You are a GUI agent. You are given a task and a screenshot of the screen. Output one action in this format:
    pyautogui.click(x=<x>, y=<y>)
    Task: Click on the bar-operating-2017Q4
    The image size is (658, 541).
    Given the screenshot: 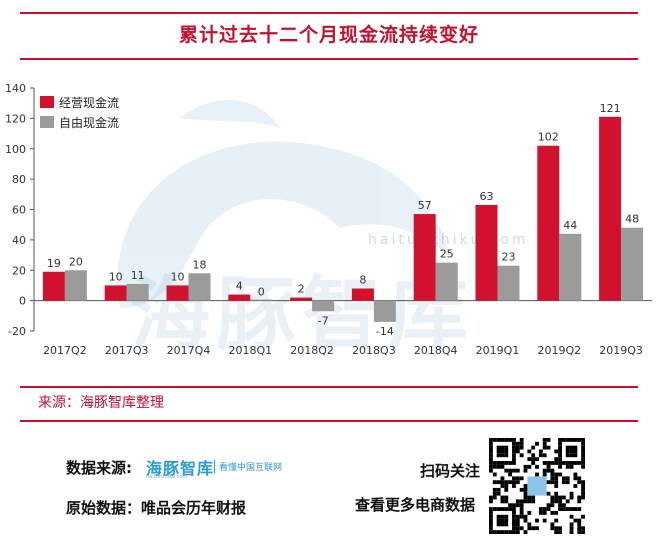 What is the action you would take?
    pyautogui.click(x=177, y=293)
    